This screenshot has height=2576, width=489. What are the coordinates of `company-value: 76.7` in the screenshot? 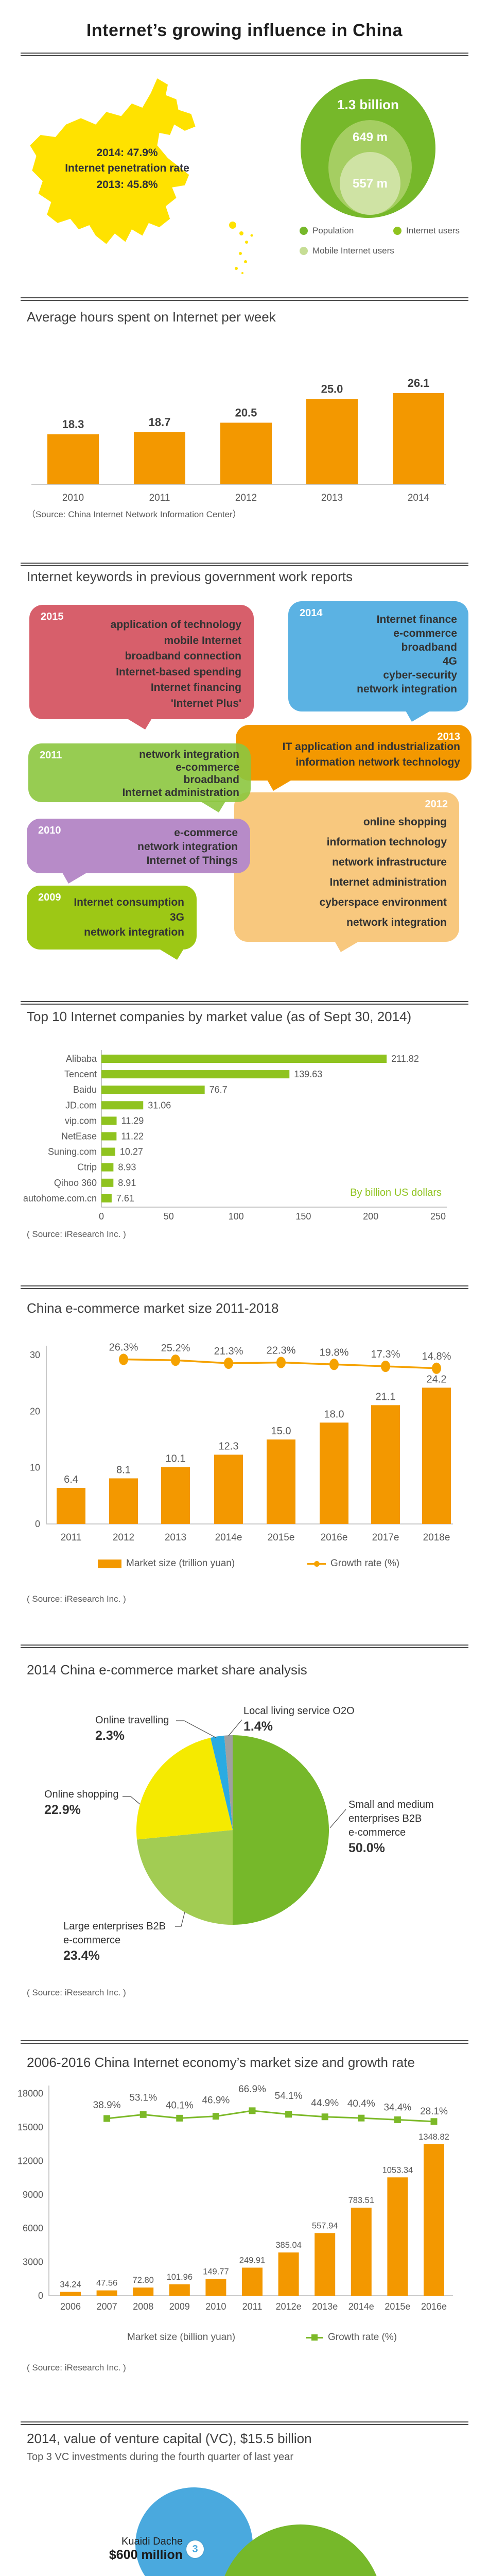 It's located at (218, 1089).